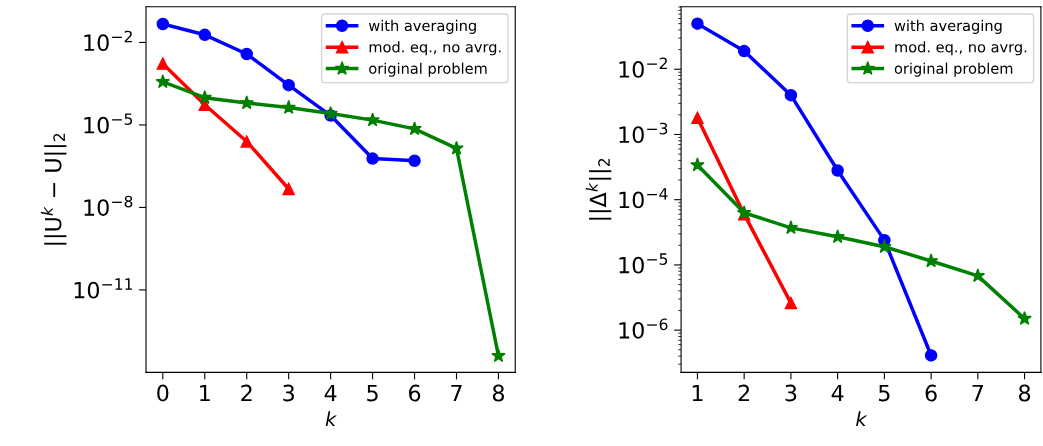 The width and height of the screenshot is (1043, 446). Describe the element at coordinates (643, 198) in the screenshot. I see `y-tick-label: 10$^{−4}$` at that location.